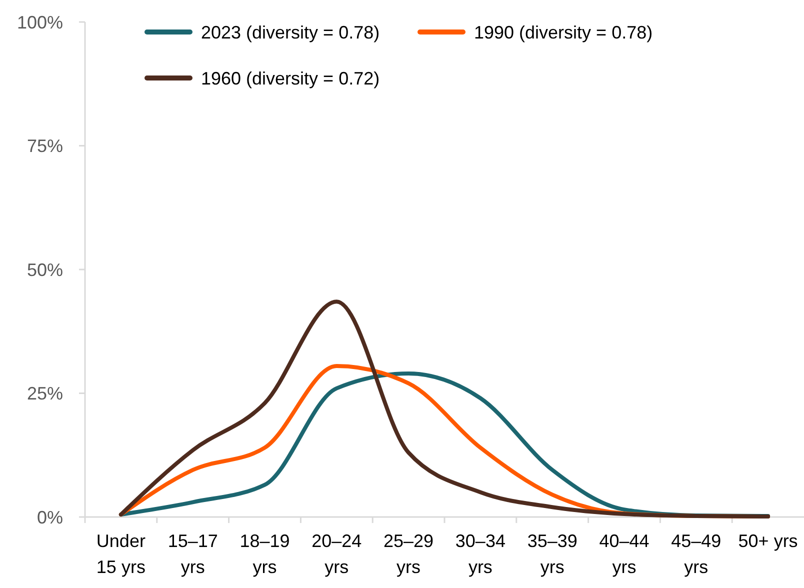 The image size is (804, 588). What do you see at coordinates (44, 270) in the screenshot?
I see `y-tick-label: 50%` at bounding box center [44, 270].